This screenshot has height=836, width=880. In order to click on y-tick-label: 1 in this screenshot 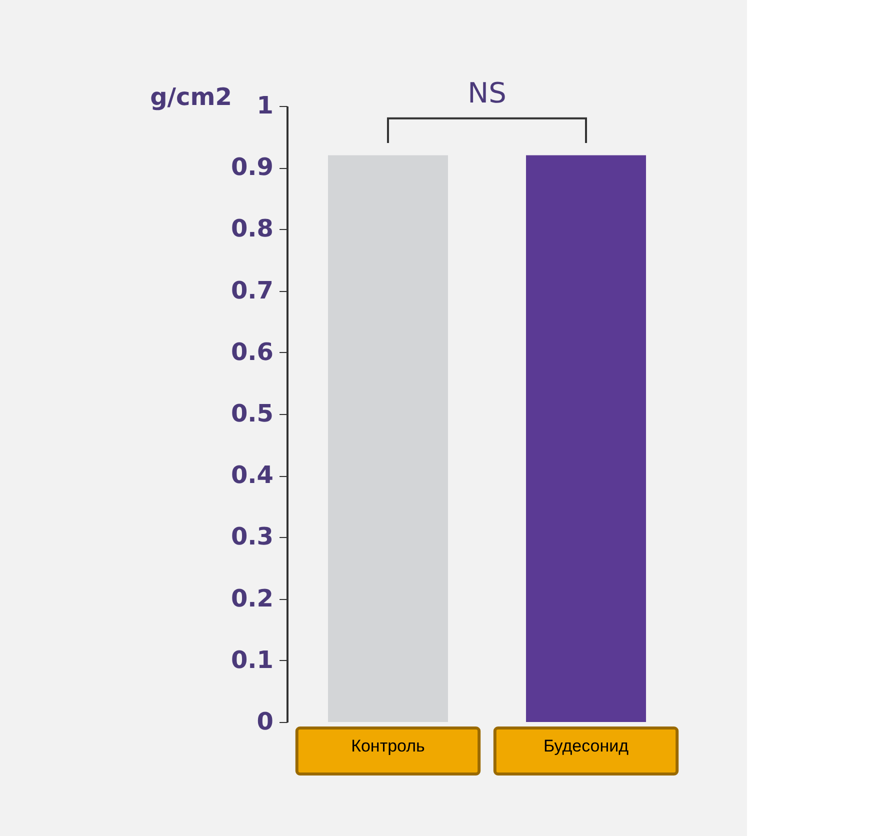, I will do `click(265, 106)`.